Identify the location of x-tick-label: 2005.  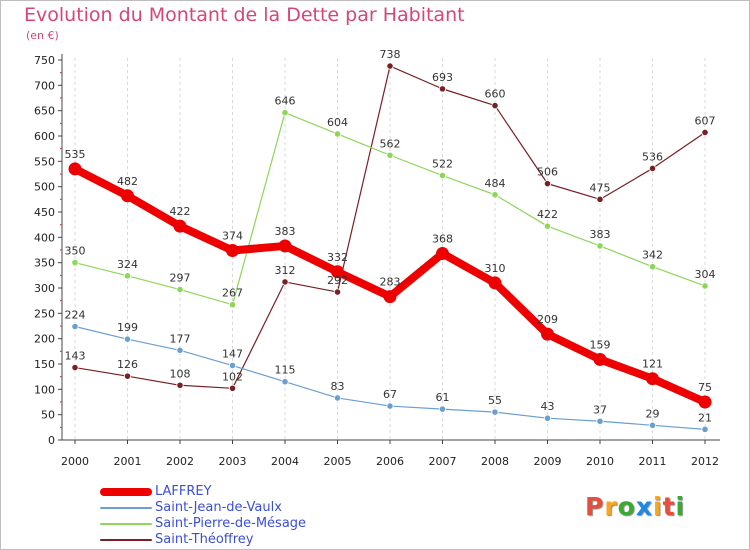
(338, 461).